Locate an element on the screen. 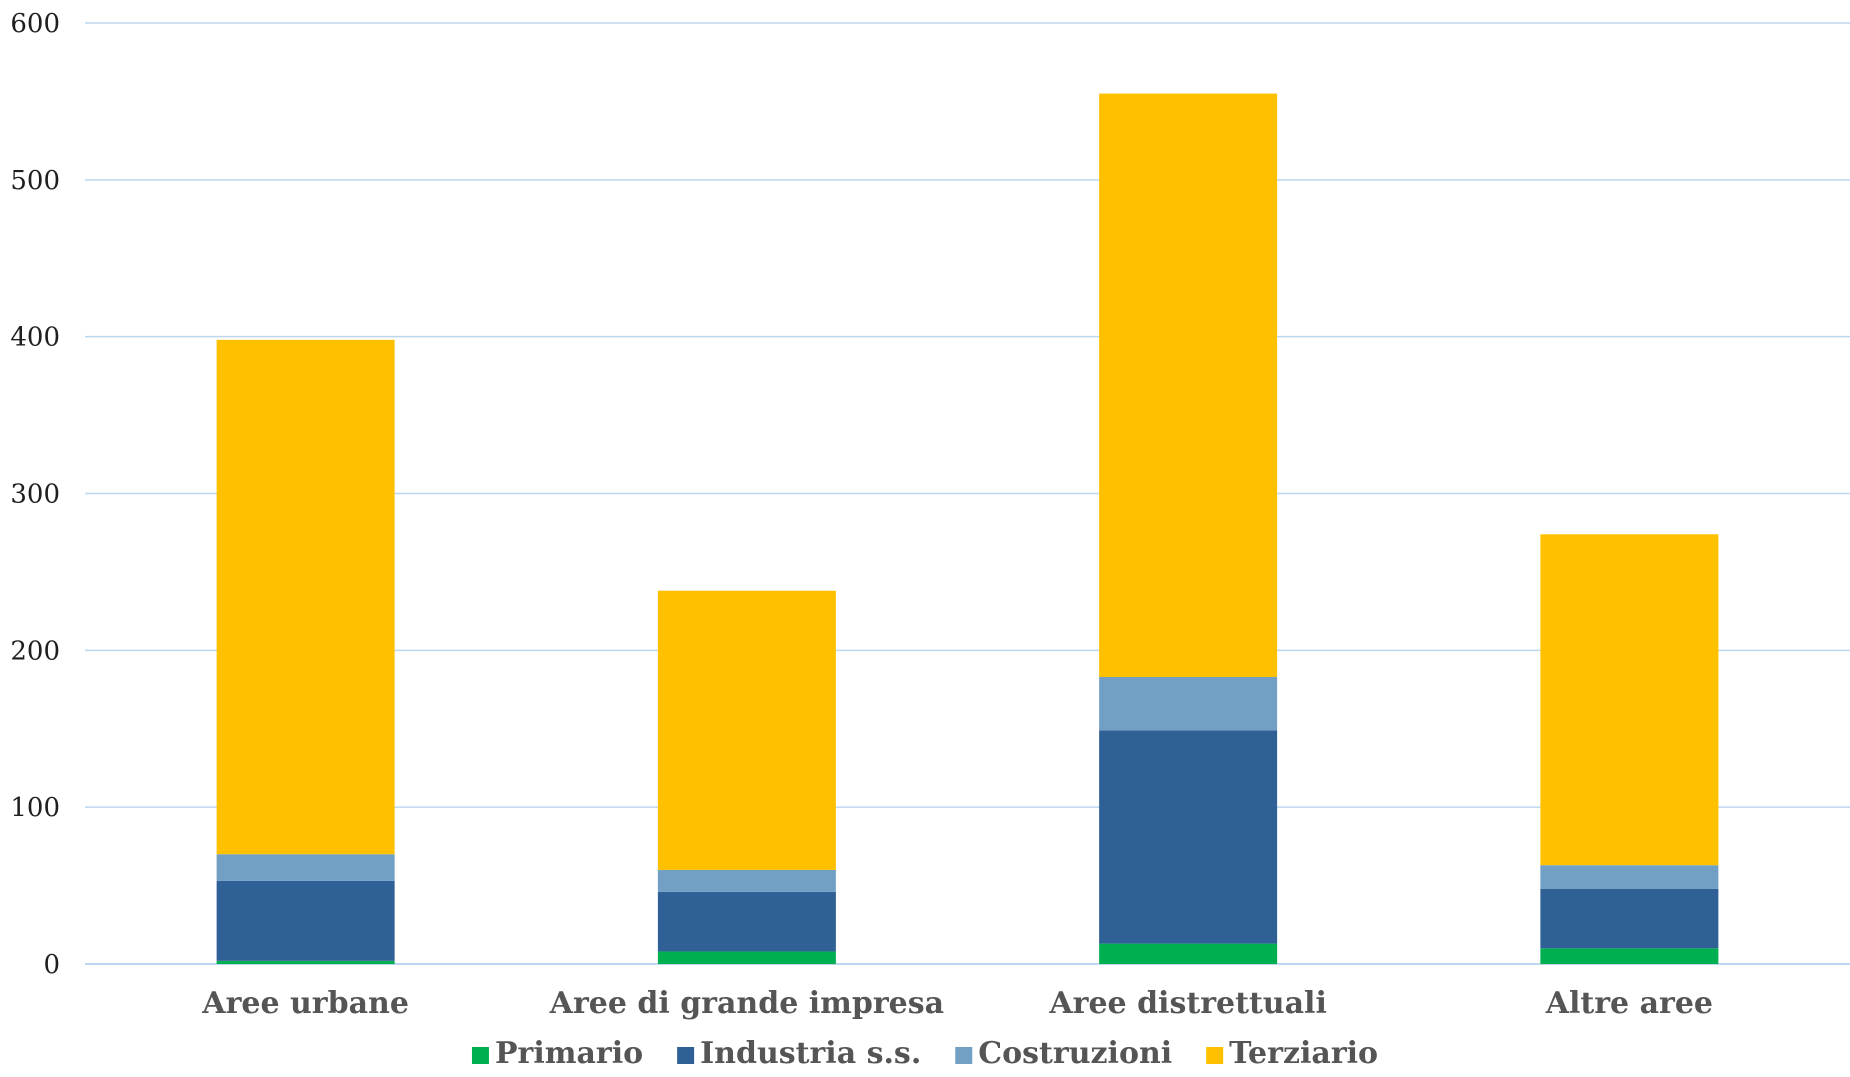  y-tick-label: 600 is located at coordinates (35, 24).